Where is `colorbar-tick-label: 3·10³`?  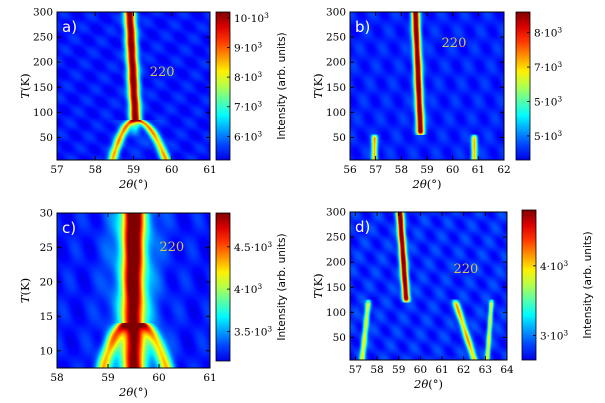 colorbar-tick-label: 3·10³ is located at coordinates (554, 336).